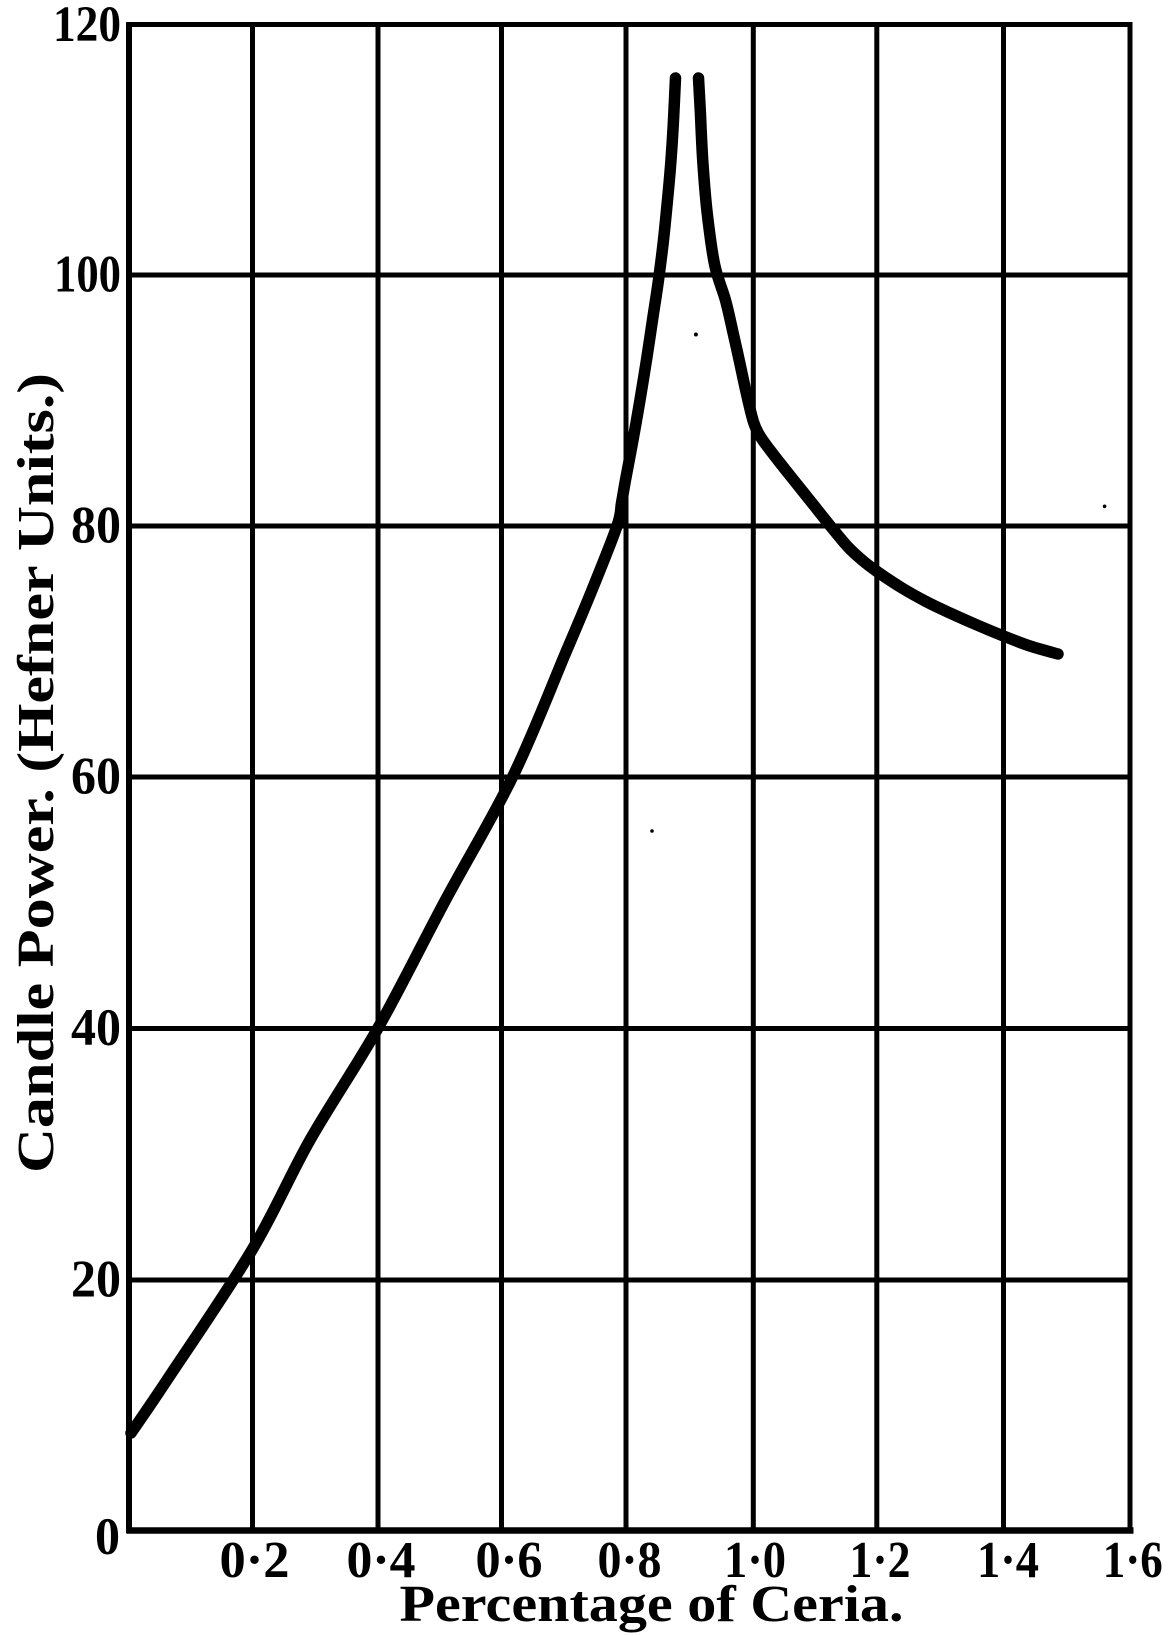  What do you see at coordinates (87, 275) in the screenshot?
I see `svg-text: 100` at bounding box center [87, 275].